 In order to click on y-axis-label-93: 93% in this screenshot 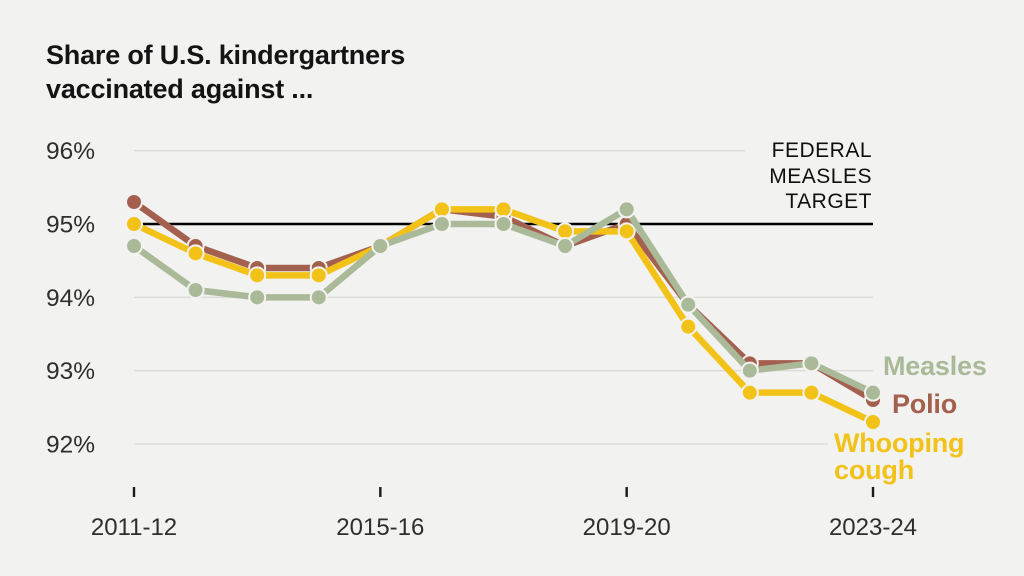, I will do `click(70, 371)`.